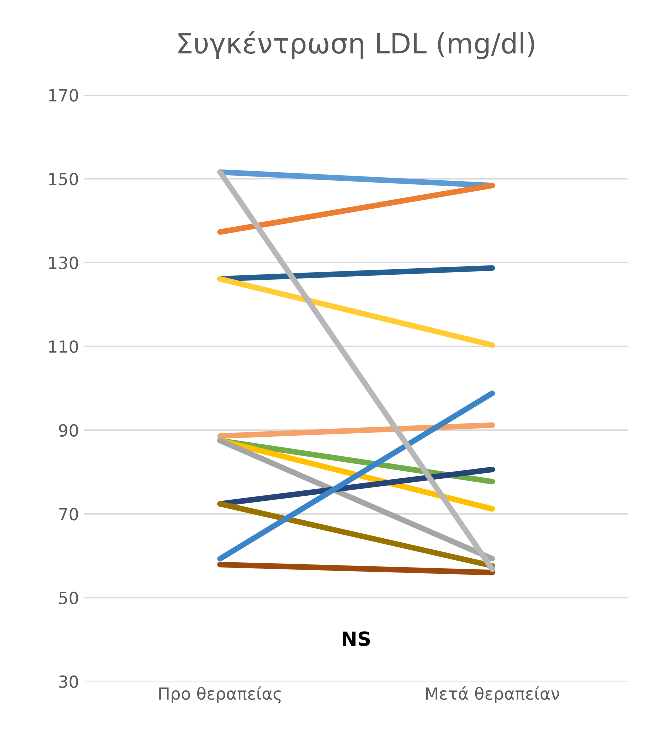 This screenshot has width=648, height=733. Describe the element at coordinates (63, 263) in the screenshot. I see `y-tick-label: 130` at that location.